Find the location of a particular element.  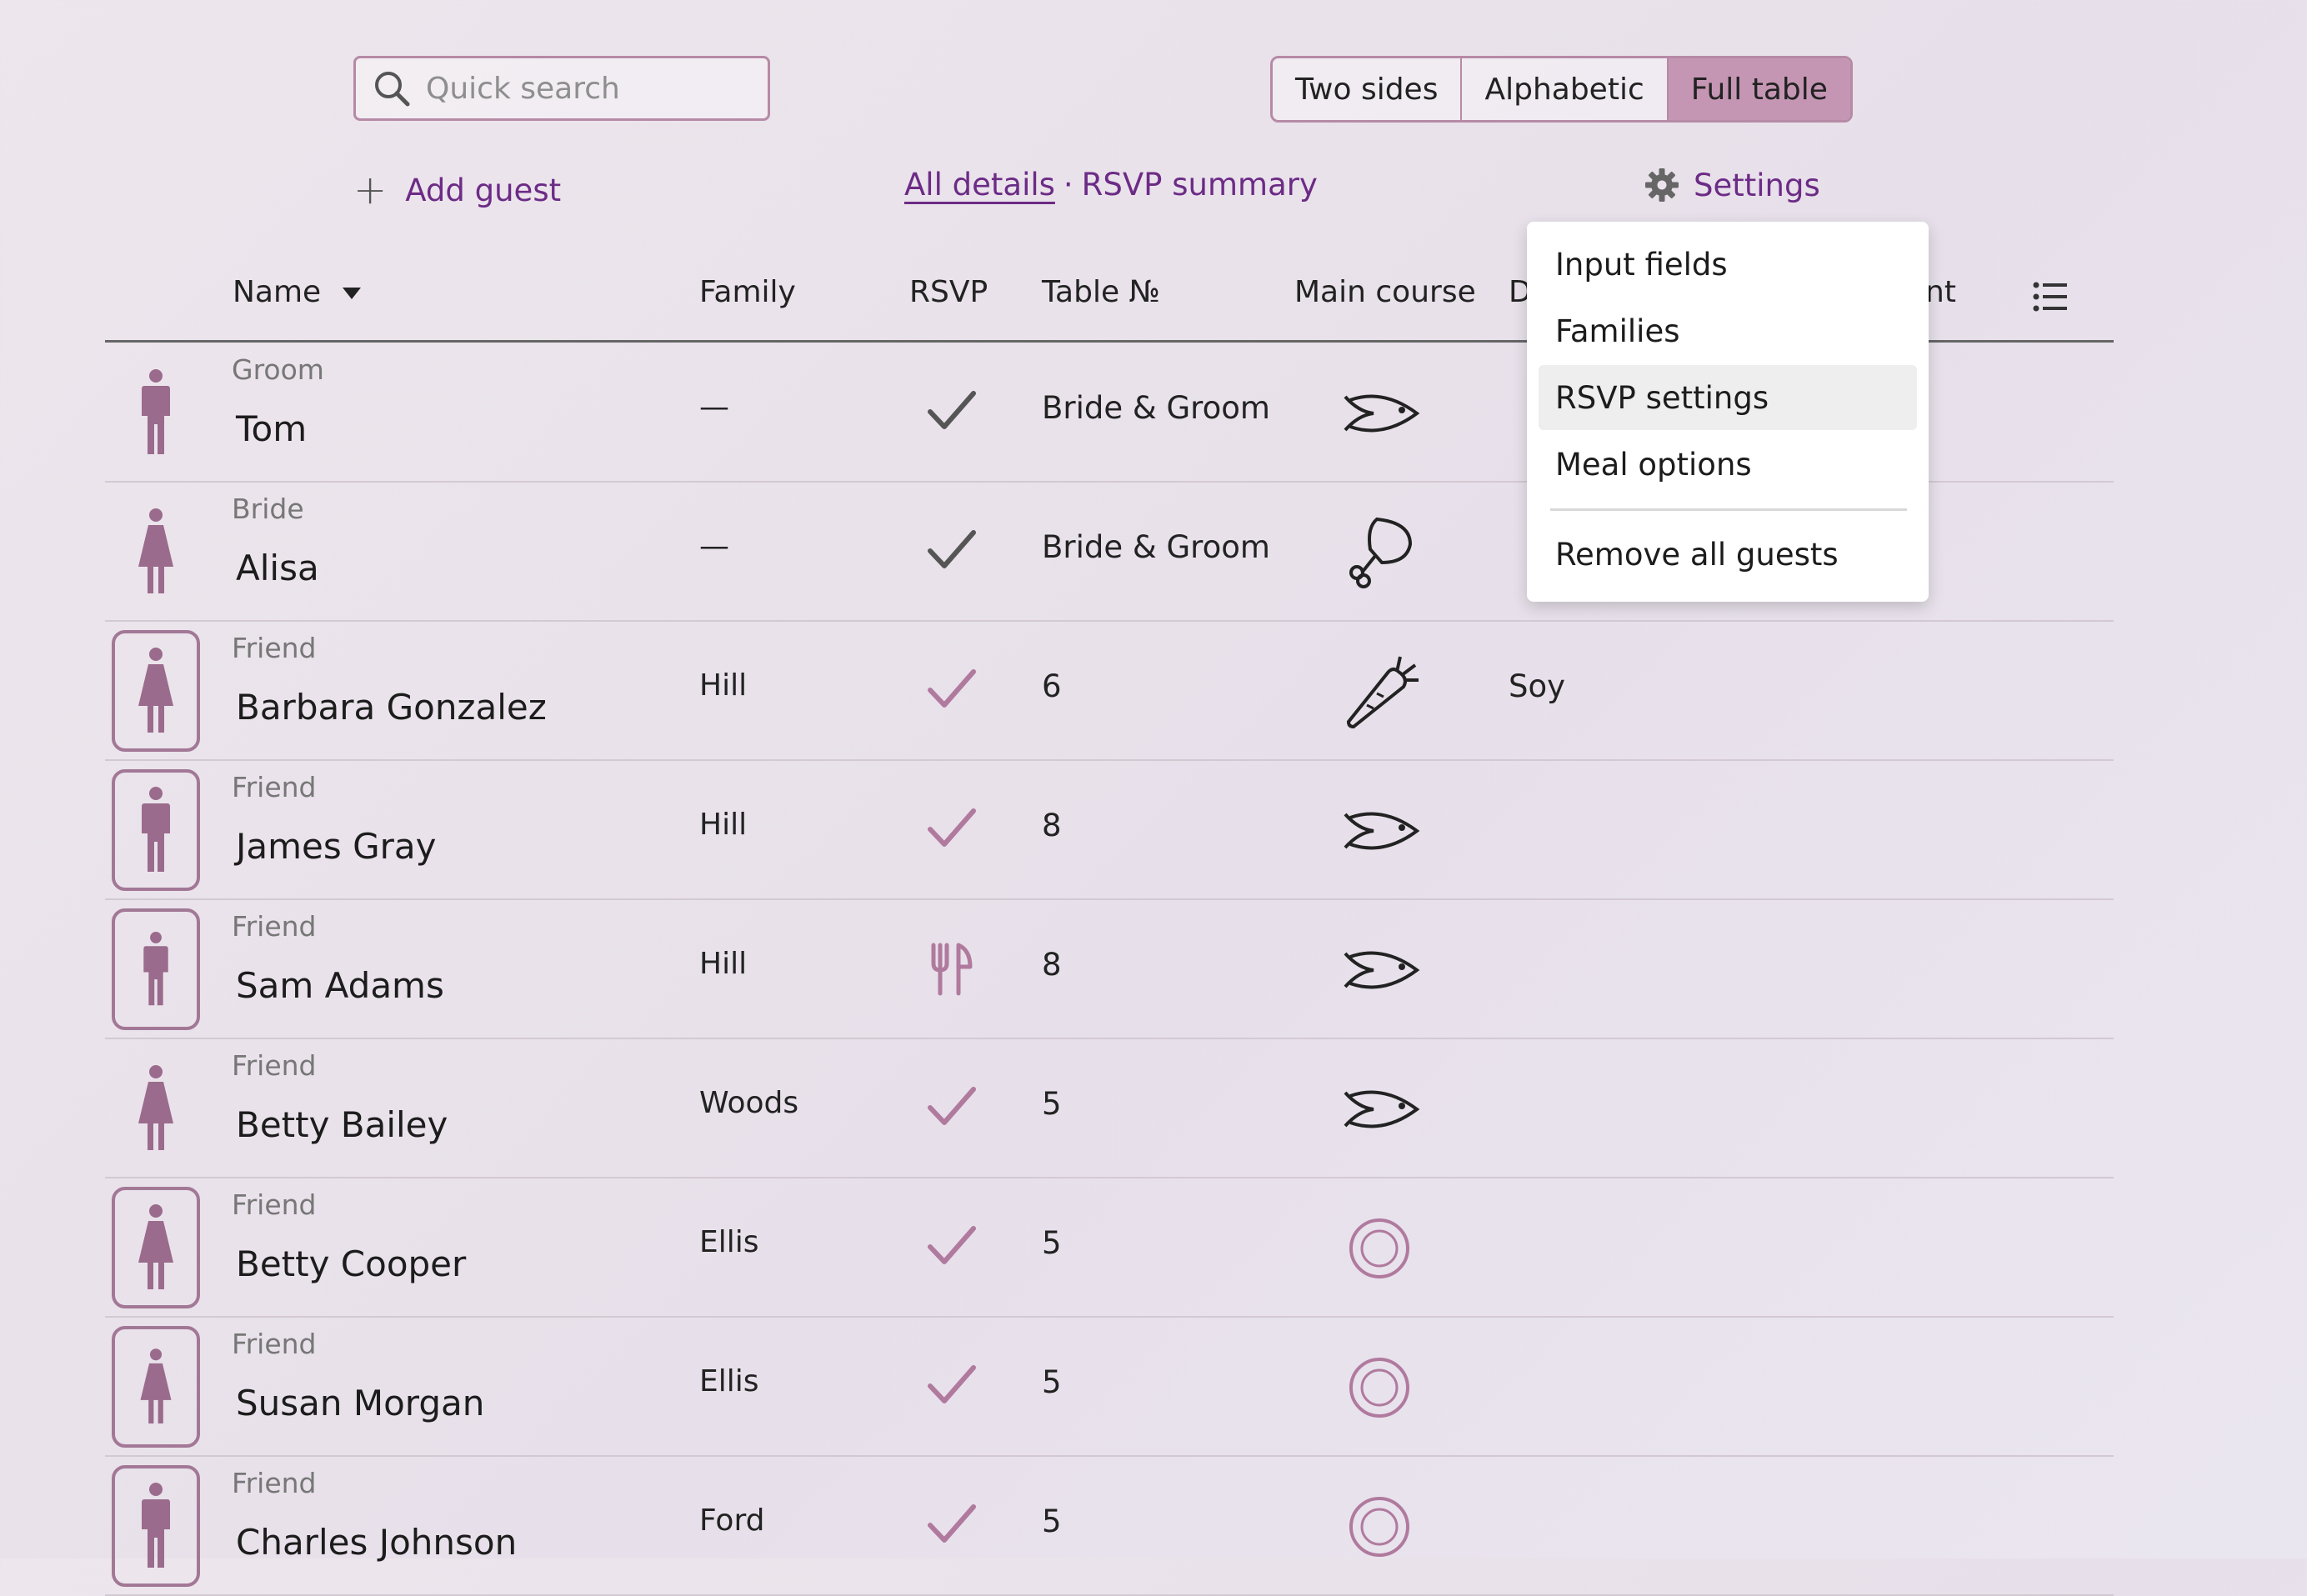

settings-button: Settings is located at coordinates (1732, 185).